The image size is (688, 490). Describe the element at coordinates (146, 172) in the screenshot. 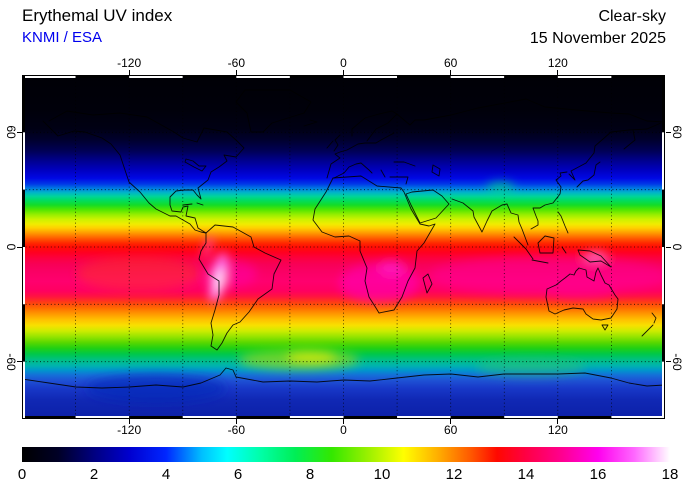

I see `coast-north-america-east` at that location.